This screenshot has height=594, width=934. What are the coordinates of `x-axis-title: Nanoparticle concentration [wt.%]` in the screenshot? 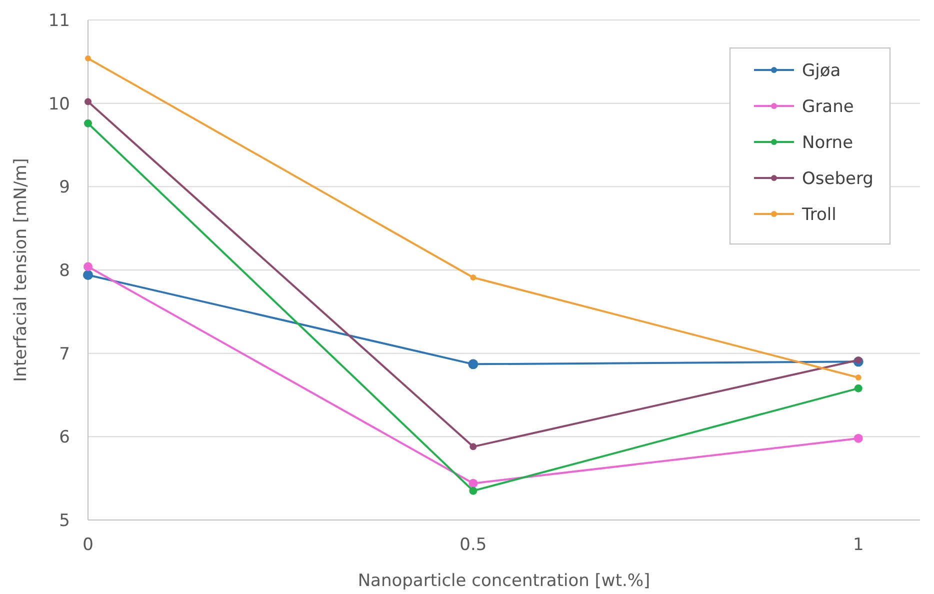 It's located at (504, 581).